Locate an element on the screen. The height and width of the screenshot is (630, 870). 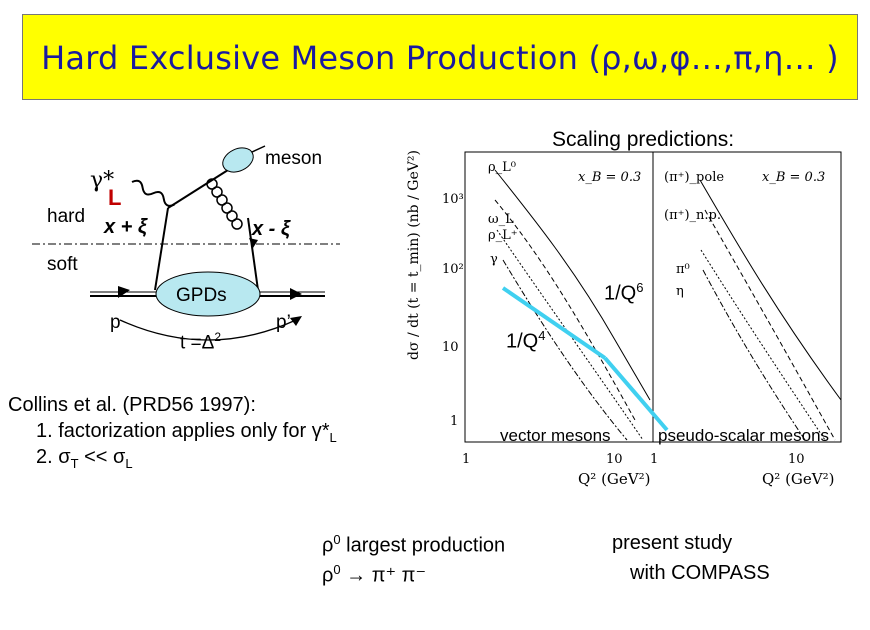
gamma-star-label: γ* is located at coordinates (102, 180).